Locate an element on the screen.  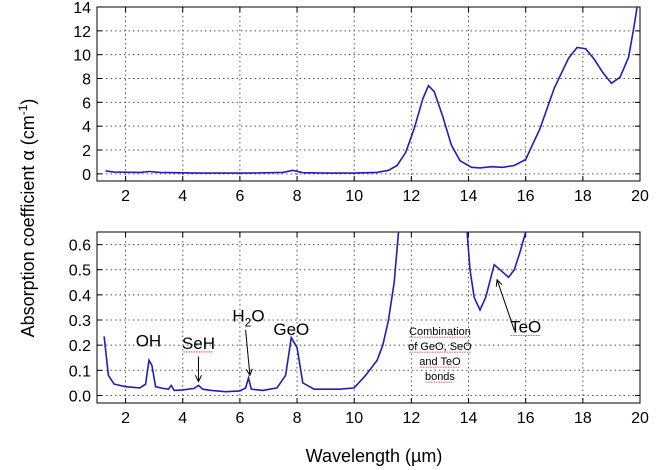
y-axis-title: Absorption coefficient α (cm-1) is located at coordinates (27, 218).